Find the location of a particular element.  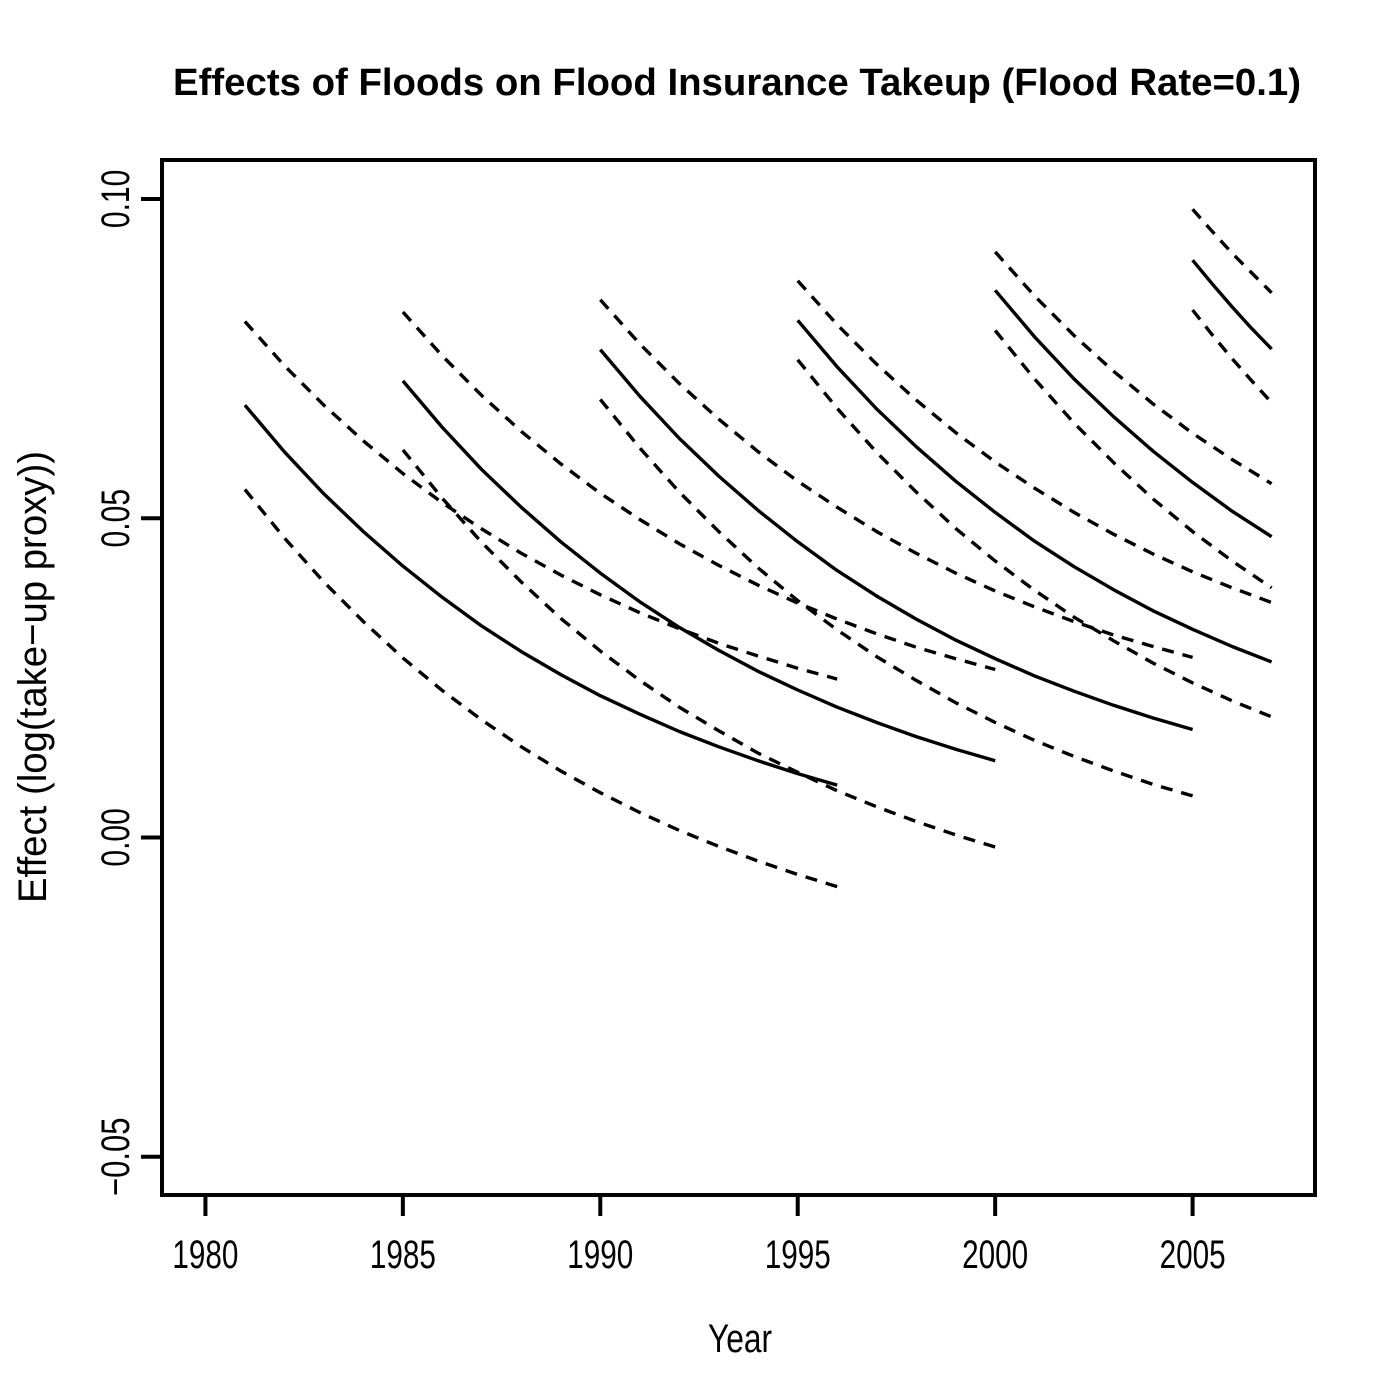

curve-flood-1995-upper-ci is located at coordinates (1034, 442).